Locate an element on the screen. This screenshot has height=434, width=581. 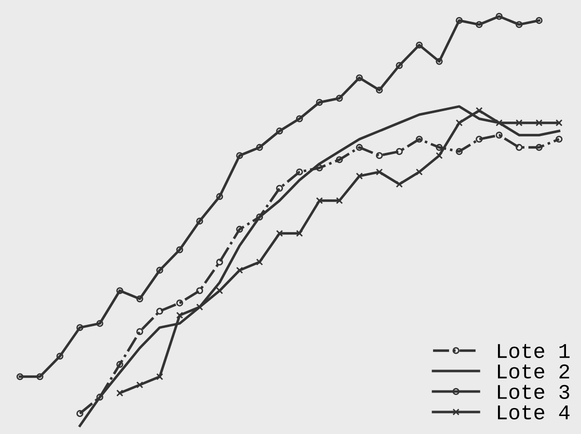
legend-label: Lote 3 is located at coordinates (534, 392).